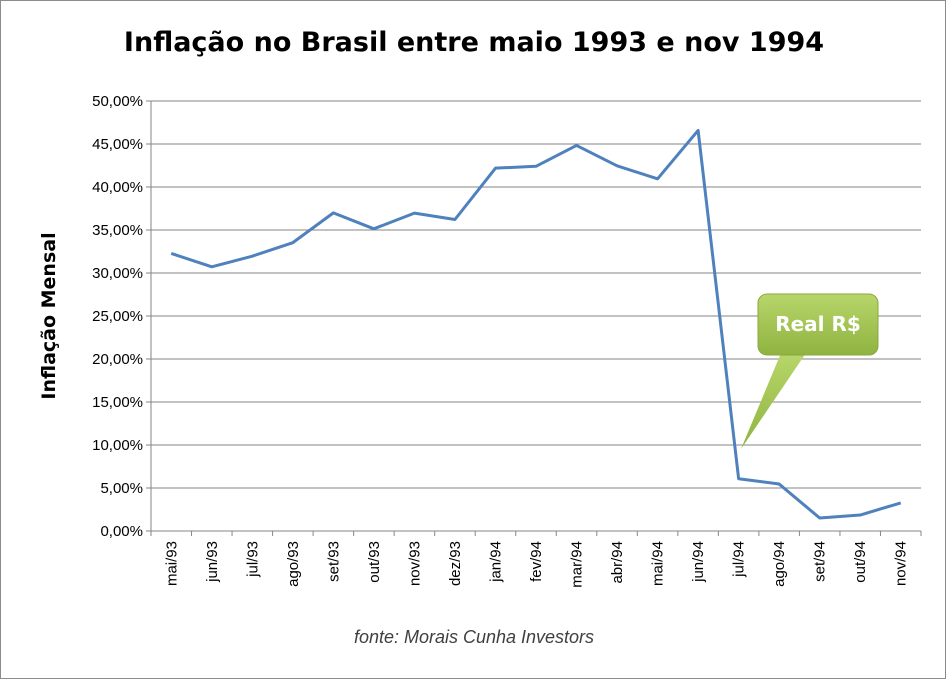 The height and width of the screenshot is (679, 946). I want to click on x-tick-label: abr/94, so click(617, 562).